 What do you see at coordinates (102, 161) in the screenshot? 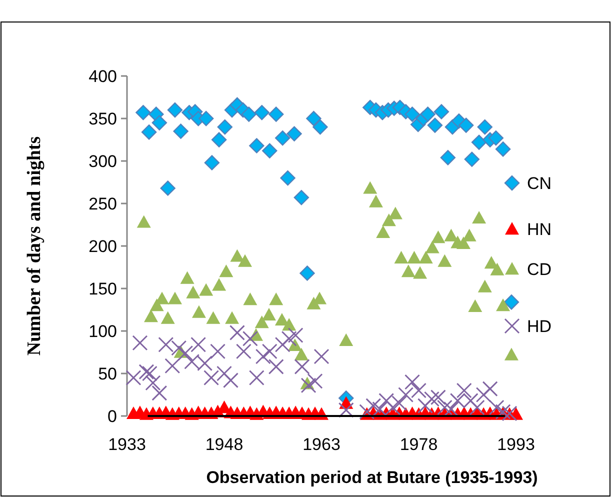
I see `y-tick-label: 300` at bounding box center [102, 161].